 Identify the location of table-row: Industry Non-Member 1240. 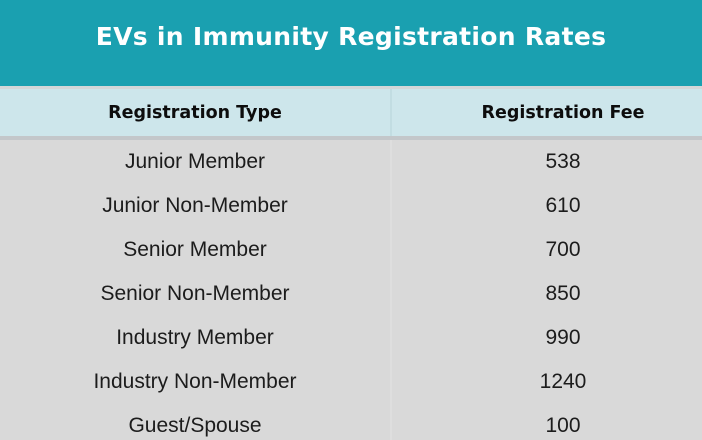
(351, 382).